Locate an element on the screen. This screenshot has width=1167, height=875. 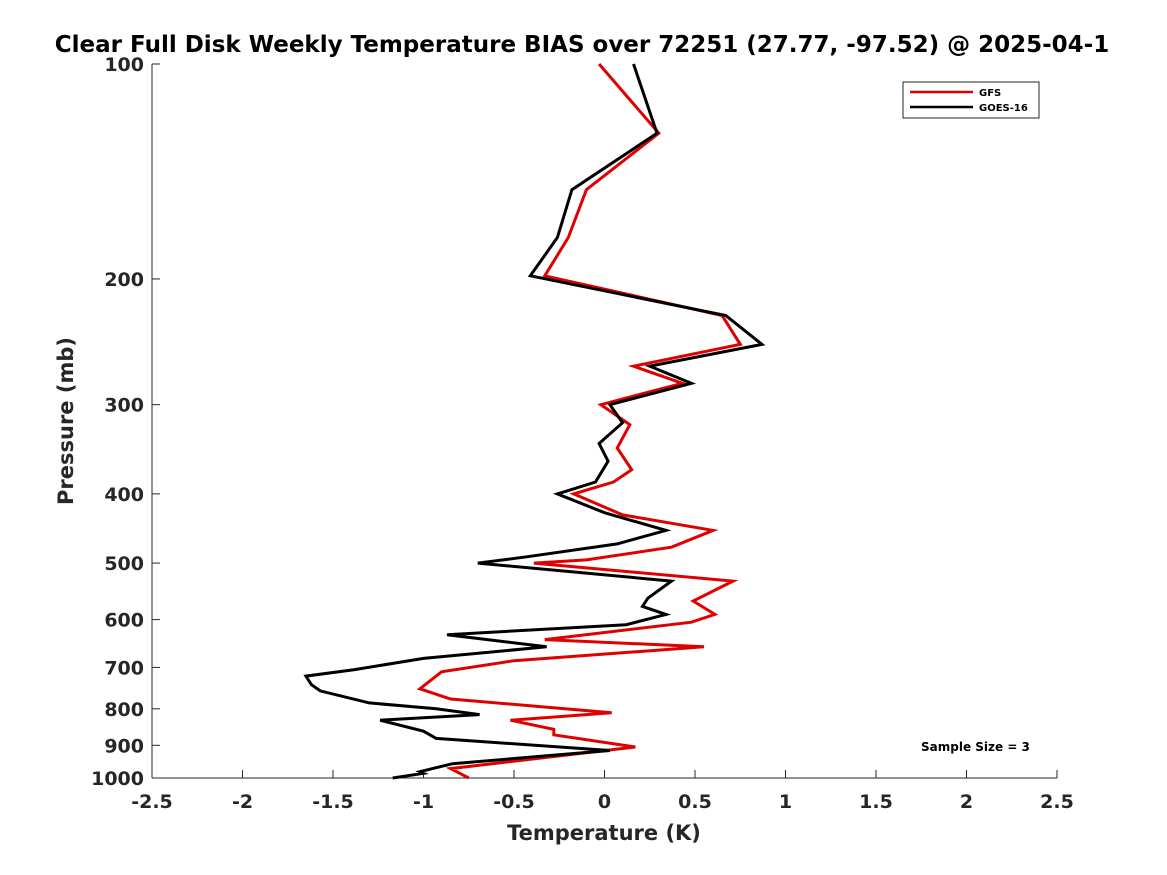
x-tick-label: -1.5 is located at coordinates (333, 802).